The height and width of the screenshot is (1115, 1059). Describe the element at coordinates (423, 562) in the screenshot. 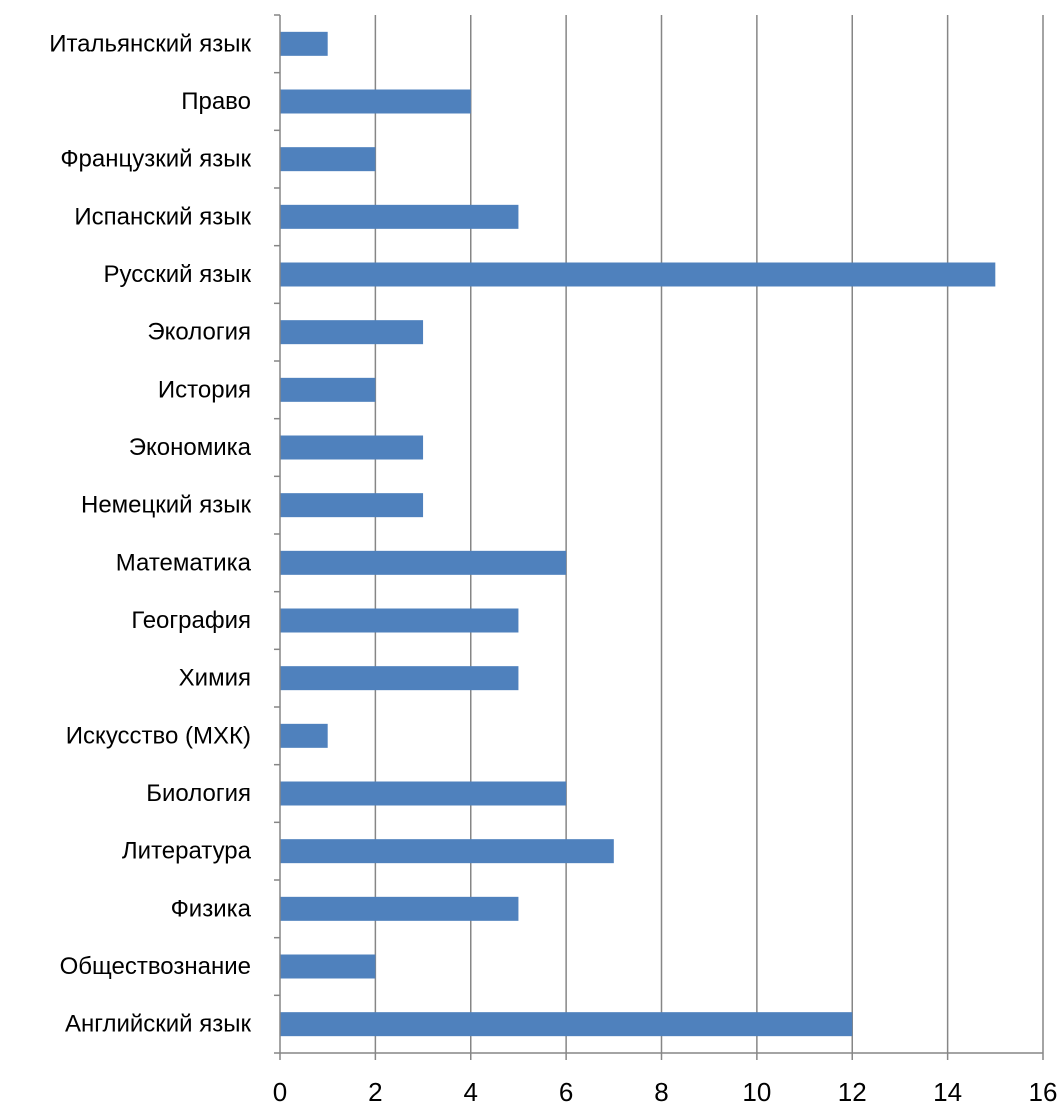

I see `bar-8: Математика: 6` at that location.